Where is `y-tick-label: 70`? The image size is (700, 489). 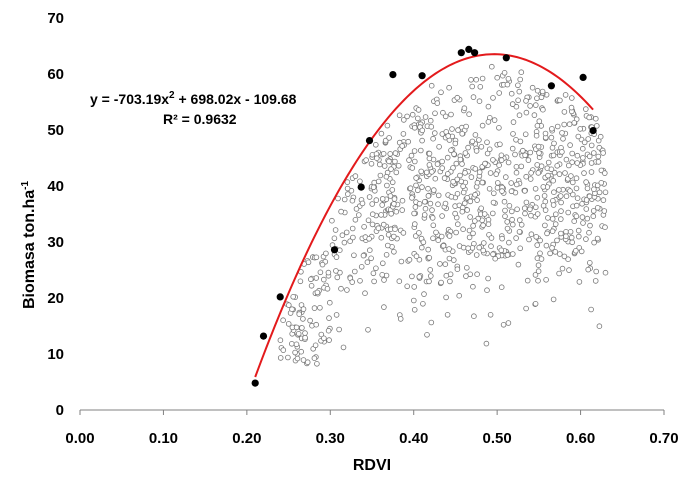
y-tick-label: 70 is located at coordinates (55, 18).